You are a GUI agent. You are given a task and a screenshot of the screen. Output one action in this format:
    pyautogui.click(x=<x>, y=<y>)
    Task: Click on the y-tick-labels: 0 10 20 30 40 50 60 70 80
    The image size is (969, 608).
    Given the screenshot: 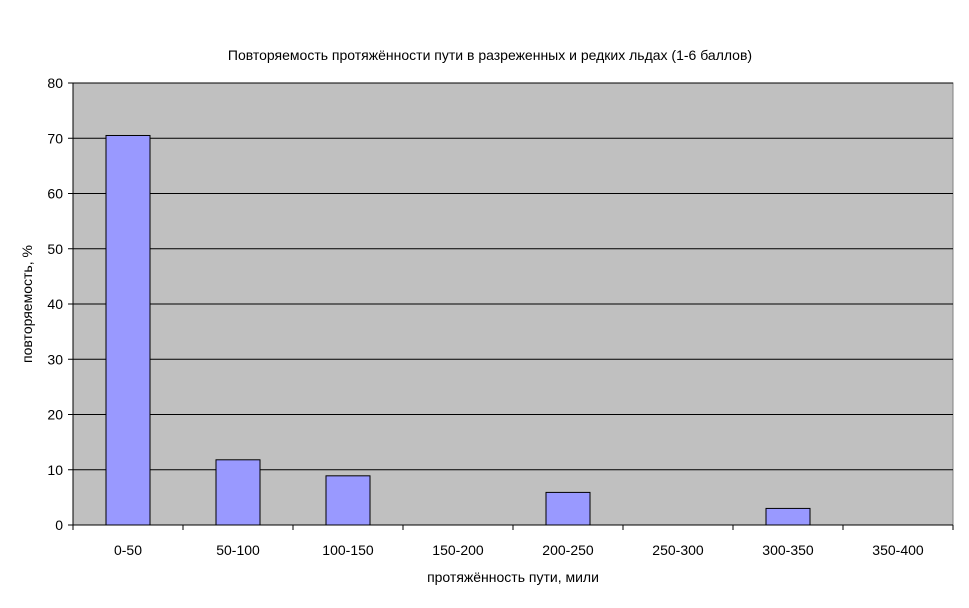 What is the action you would take?
    pyautogui.click(x=55, y=304)
    